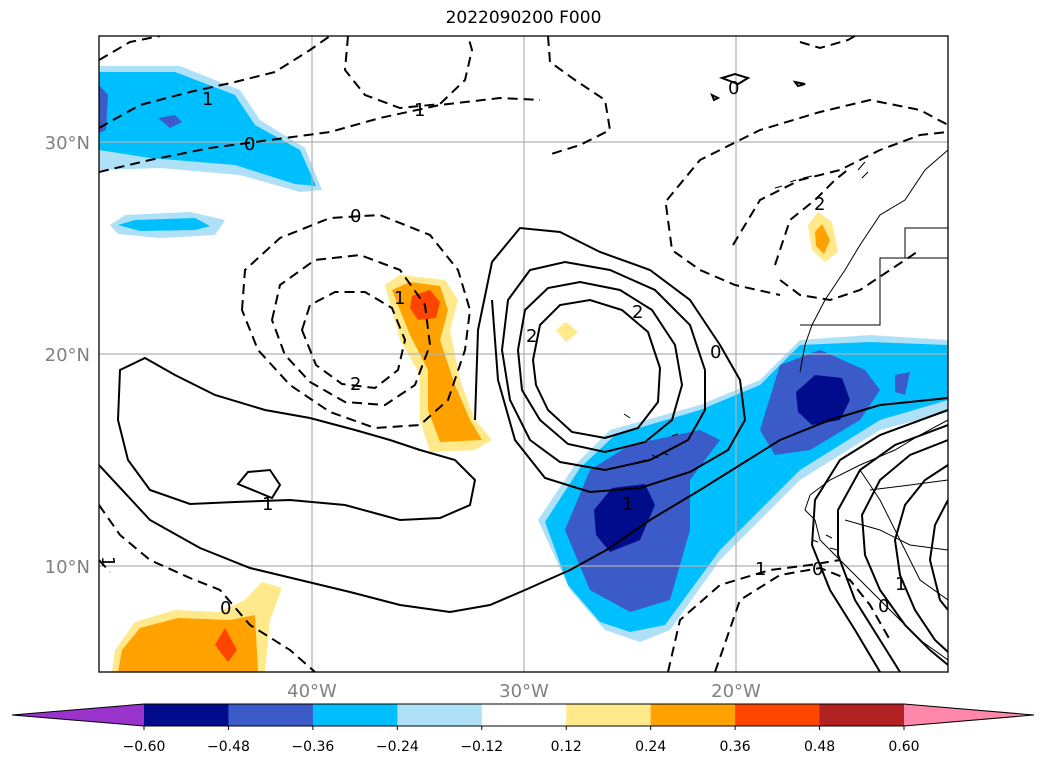 Image resolution: width=1047 pixels, height=765 pixels. I want to click on colorbar-tick-label: −0.48, so click(228, 747).